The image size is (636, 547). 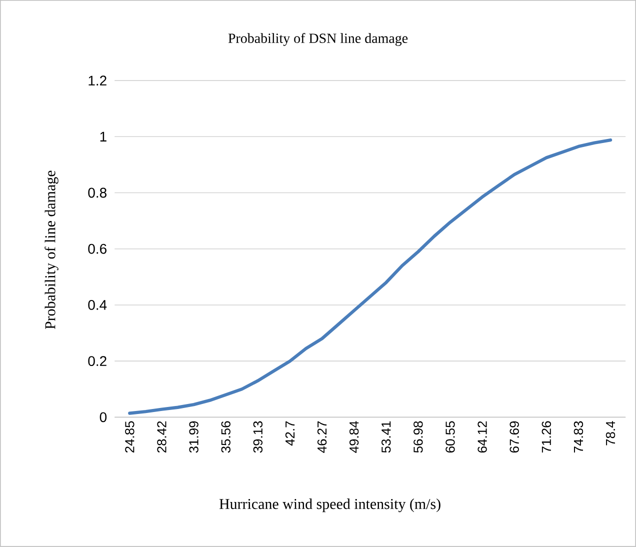 I want to click on x-tick-label: 56.98, so click(x=418, y=437).